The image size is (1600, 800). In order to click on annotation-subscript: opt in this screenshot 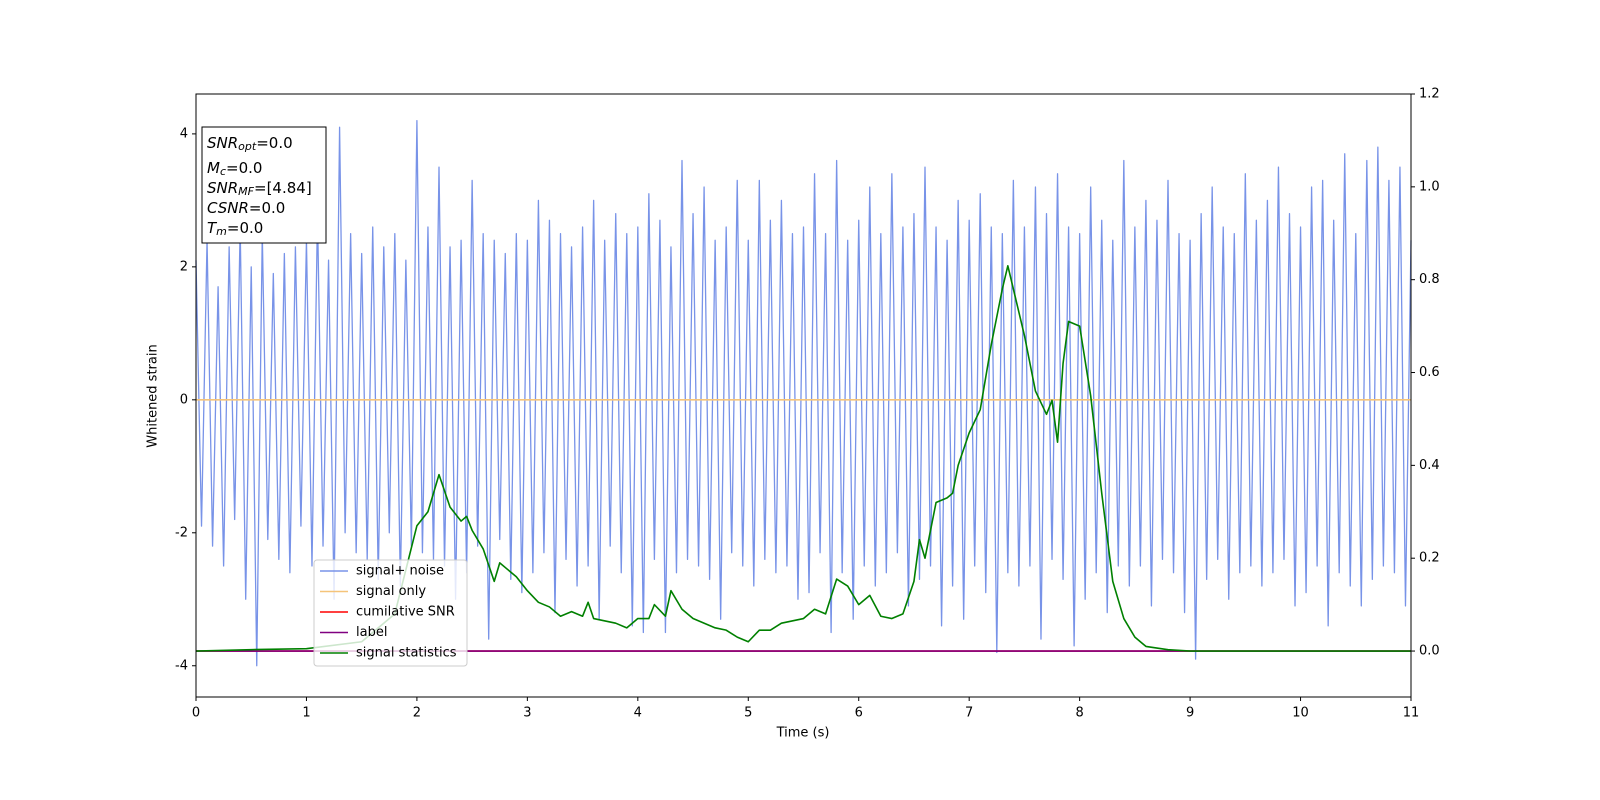, I will do `click(247, 146)`.